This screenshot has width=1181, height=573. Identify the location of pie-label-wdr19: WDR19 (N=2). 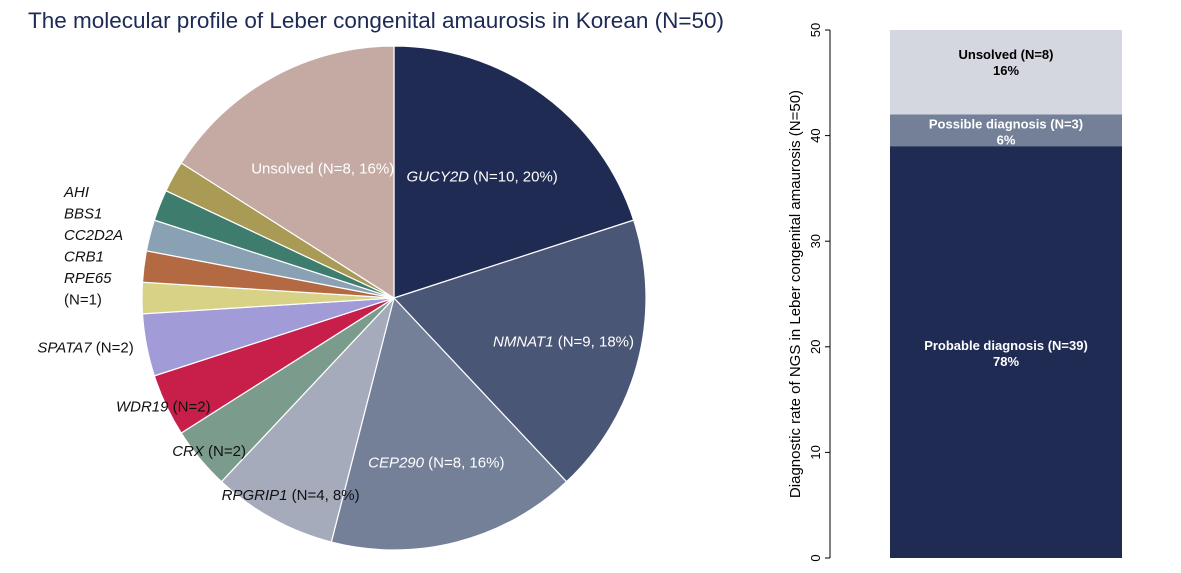
(163, 407).